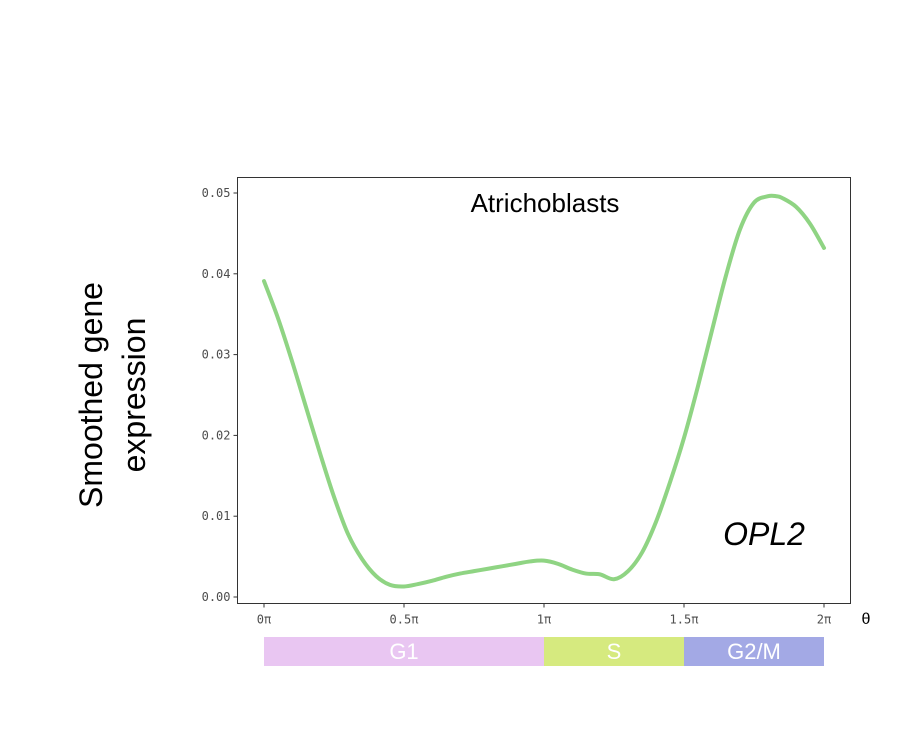 Image resolution: width=920 pixels, height=740 pixels. What do you see at coordinates (544, 620) in the screenshot?
I see `x-tick-label: 1π` at bounding box center [544, 620].